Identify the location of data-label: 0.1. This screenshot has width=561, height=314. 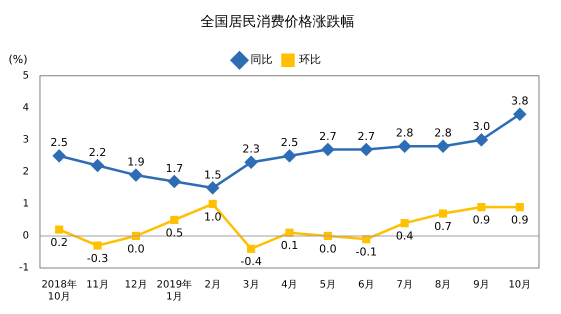
(289, 245).